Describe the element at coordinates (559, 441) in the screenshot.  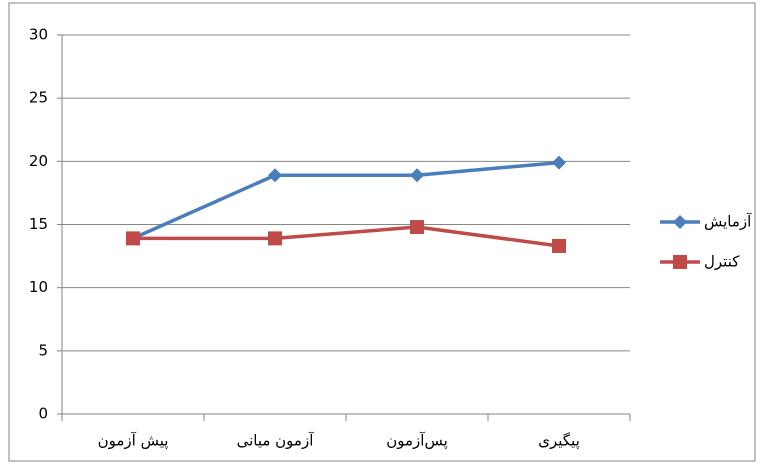
I see `x-tick-label: پیگیری` at that location.